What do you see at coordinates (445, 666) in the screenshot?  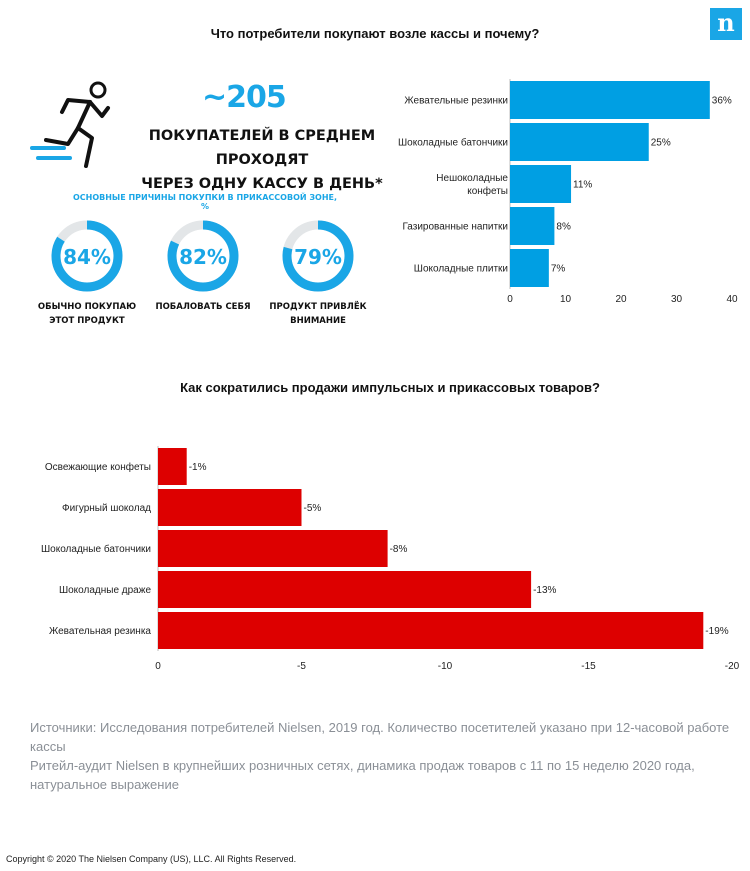 I see `x-tick-label: -10` at bounding box center [445, 666].